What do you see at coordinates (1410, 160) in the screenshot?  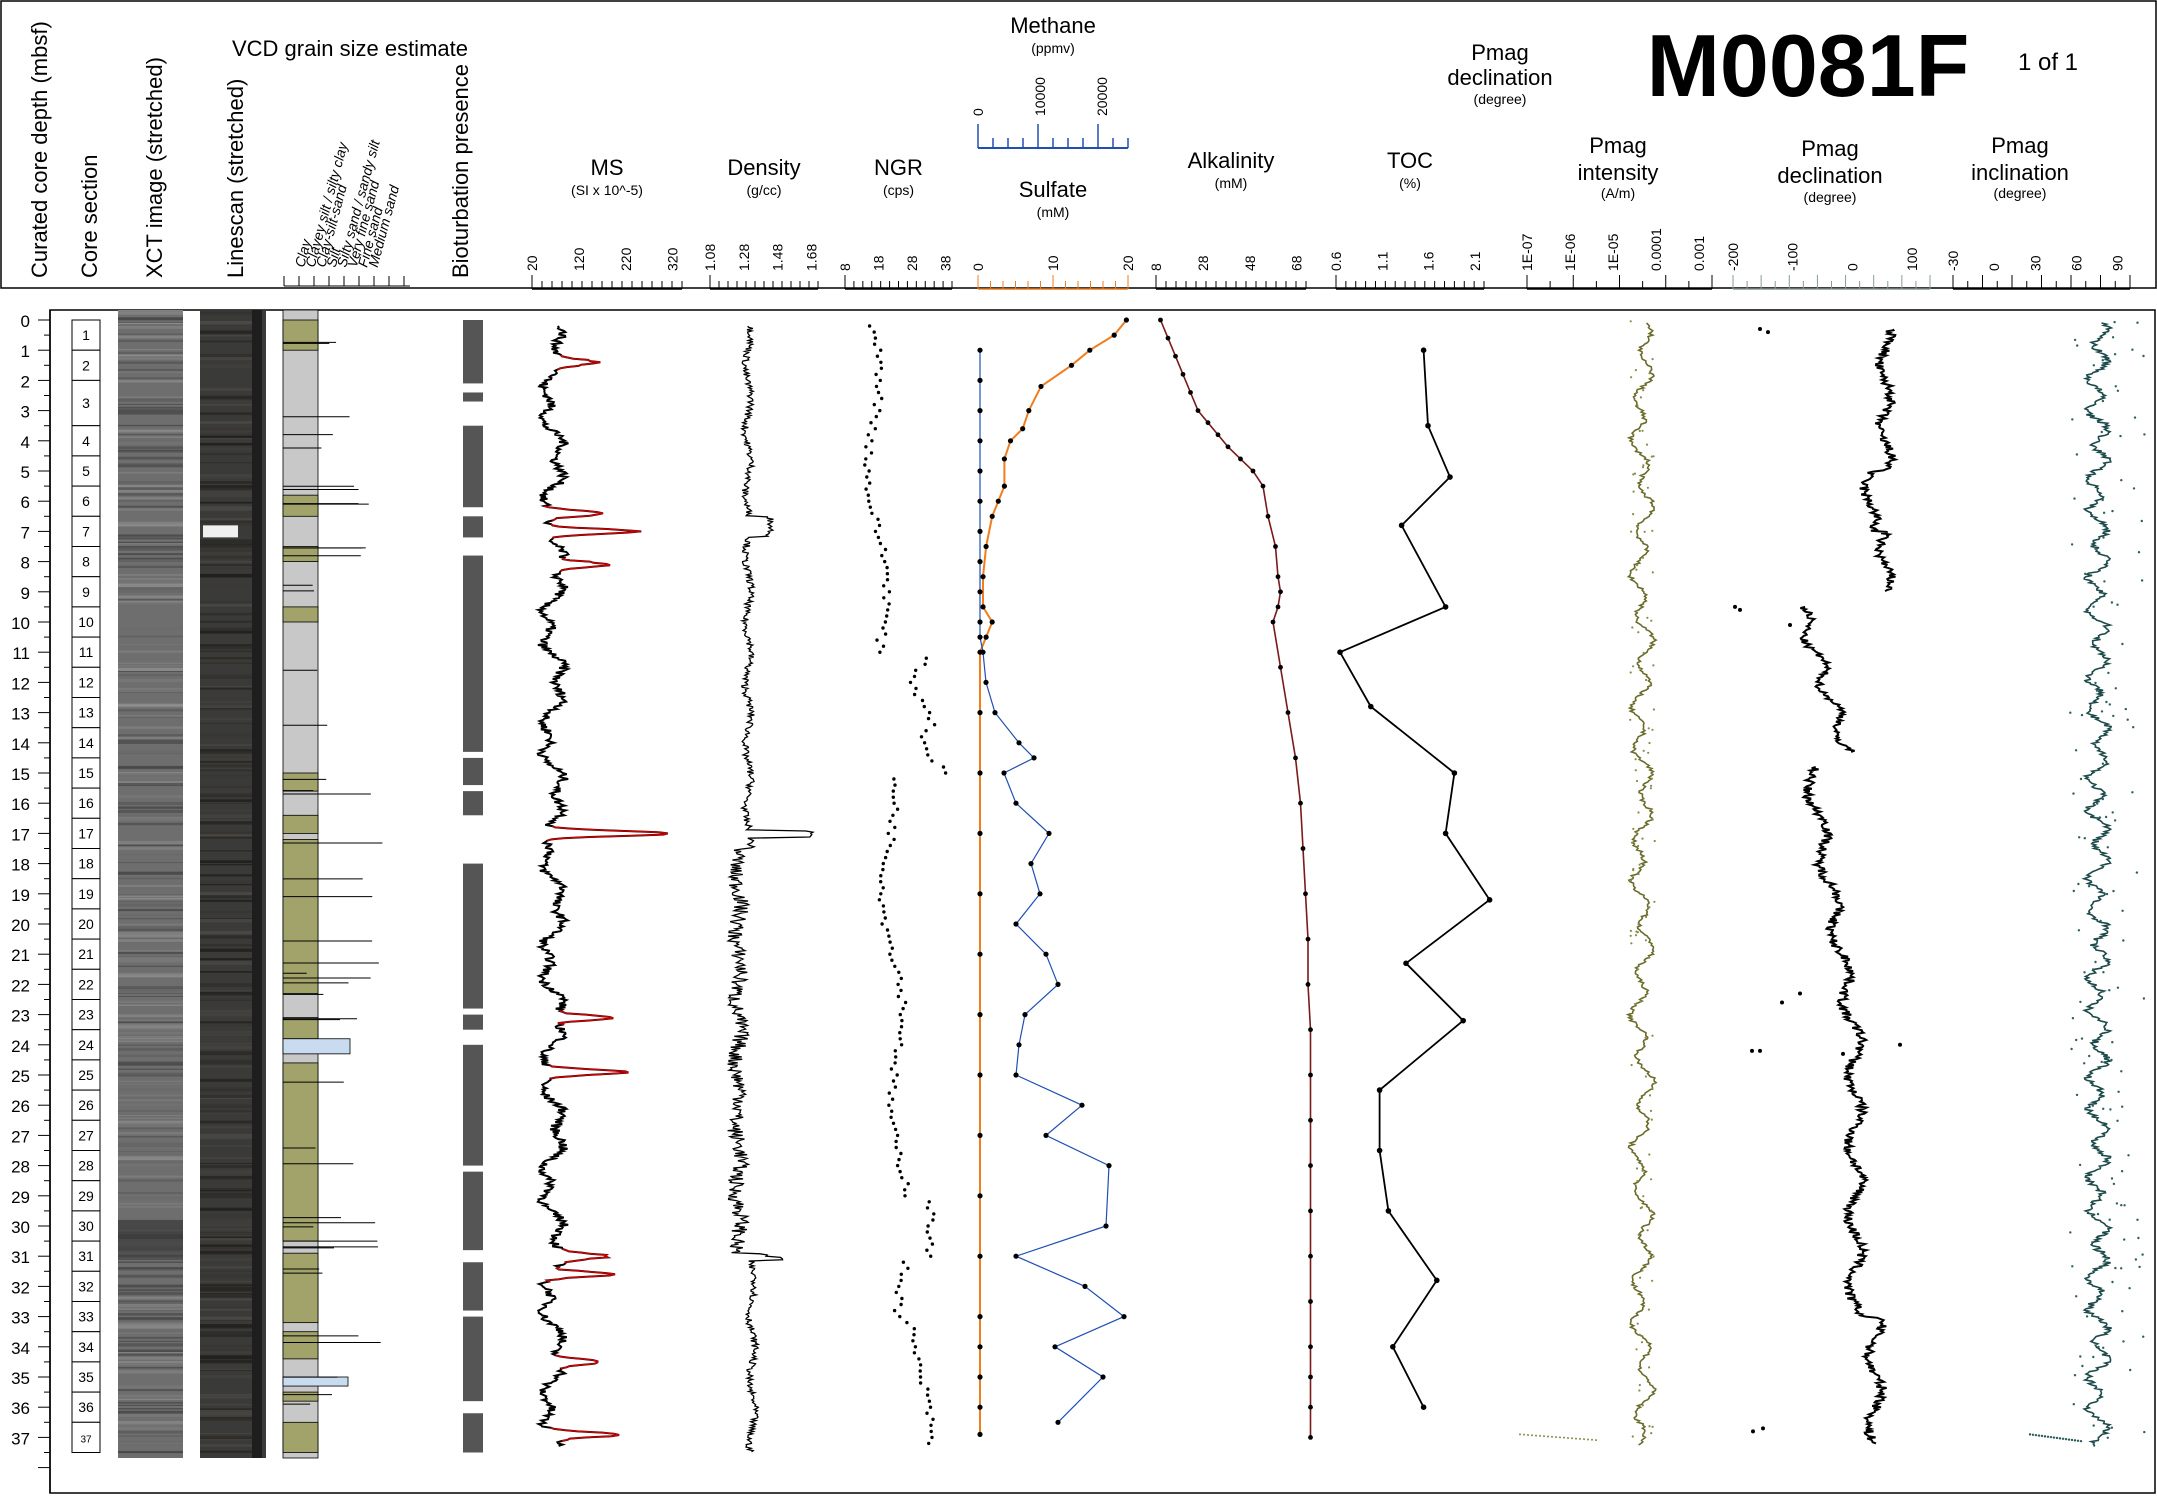 I see `toc-title: TOC` at bounding box center [1410, 160].